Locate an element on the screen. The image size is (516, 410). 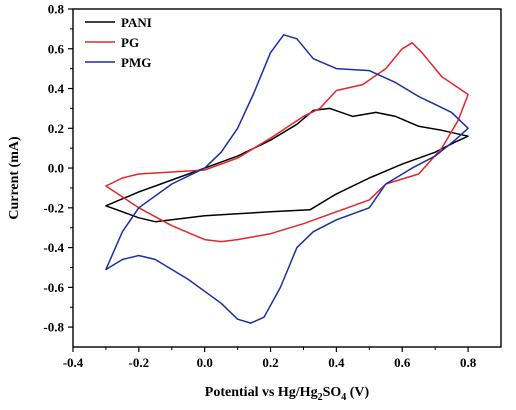
y-axis-title: Current (mA) is located at coordinates (14, 178).